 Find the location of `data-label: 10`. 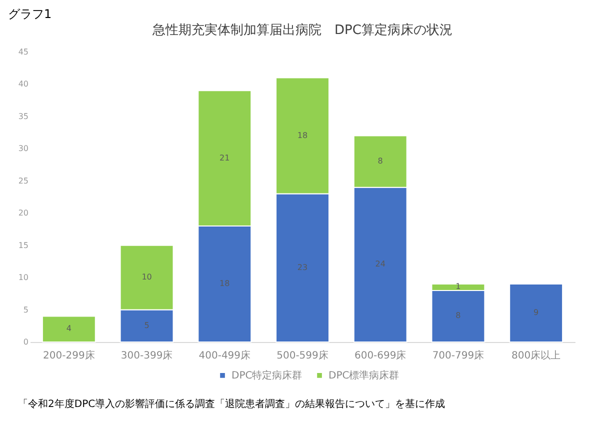

data-label: 10 is located at coordinates (147, 277).